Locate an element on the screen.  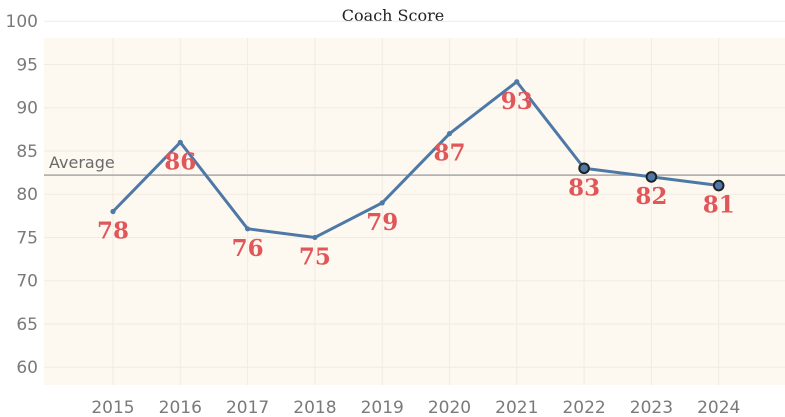
data-label: 83 is located at coordinates (584, 187).